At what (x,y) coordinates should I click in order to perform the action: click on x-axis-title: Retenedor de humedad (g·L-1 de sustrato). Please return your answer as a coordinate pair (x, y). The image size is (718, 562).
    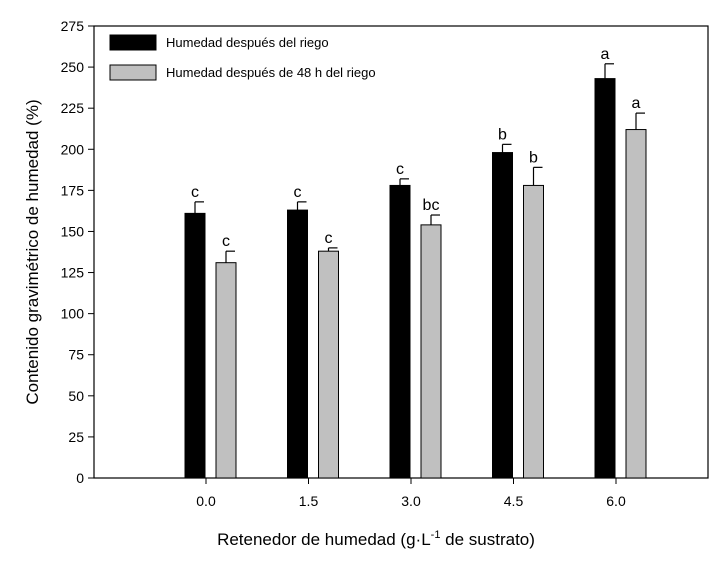
    Looking at the image, I should click on (376, 539).